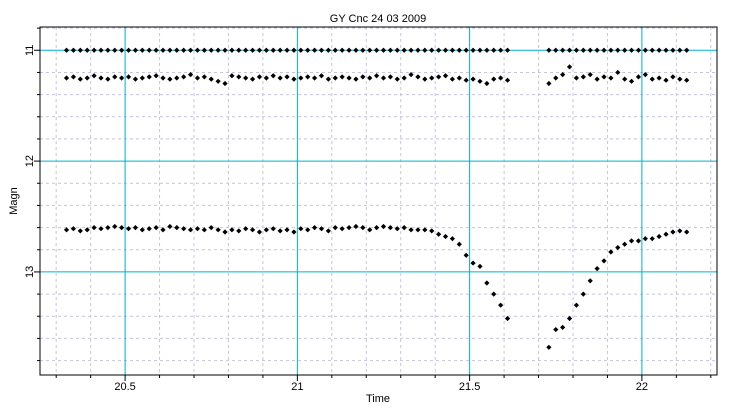  Describe the element at coordinates (14, 201) in the screenshot. I see `y-axis-label: Magn` at that location.